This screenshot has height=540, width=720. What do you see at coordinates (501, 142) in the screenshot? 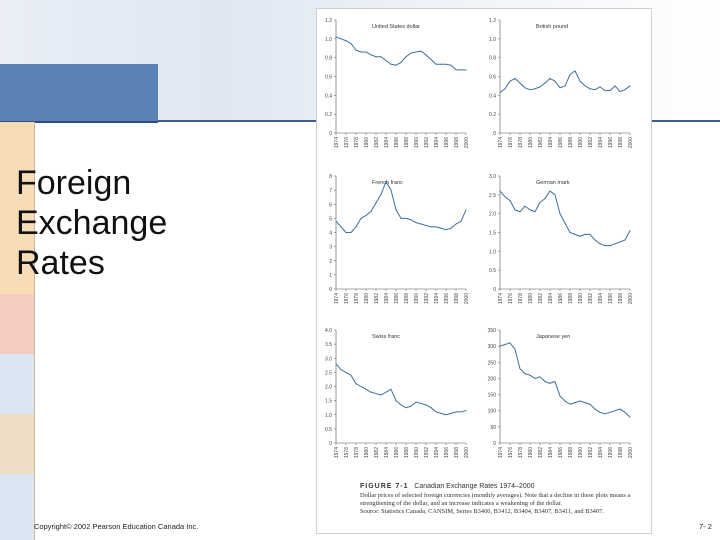
I see `x-tick-label: 1974` at bounding box center [501, 142].